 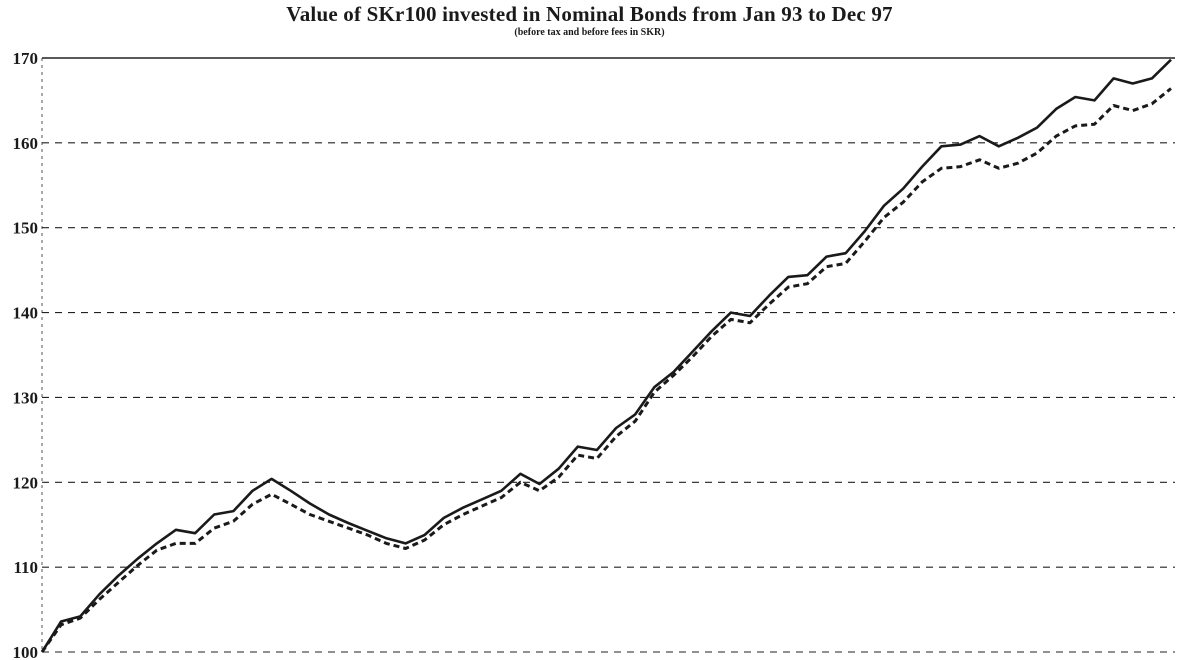 I want to click on y-tick-label-160: 160, so click(x=26, y=143).